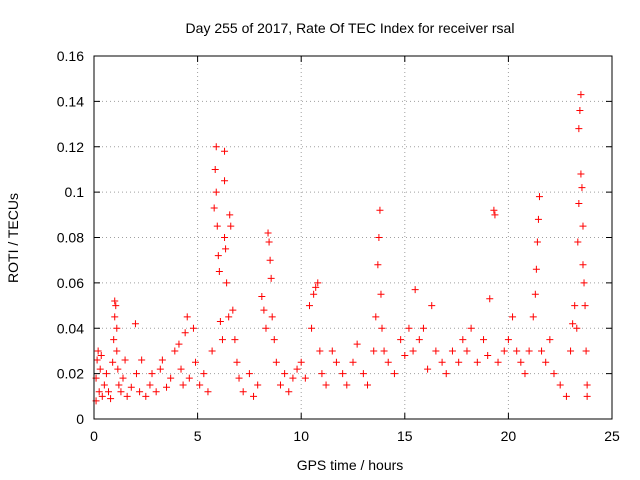 This screenshot has width=640, height=480. What do you see at coordinates (70, 238) in the screenshot?
I see `y-tick-label: 0.08` at bounding box center [70, 238].